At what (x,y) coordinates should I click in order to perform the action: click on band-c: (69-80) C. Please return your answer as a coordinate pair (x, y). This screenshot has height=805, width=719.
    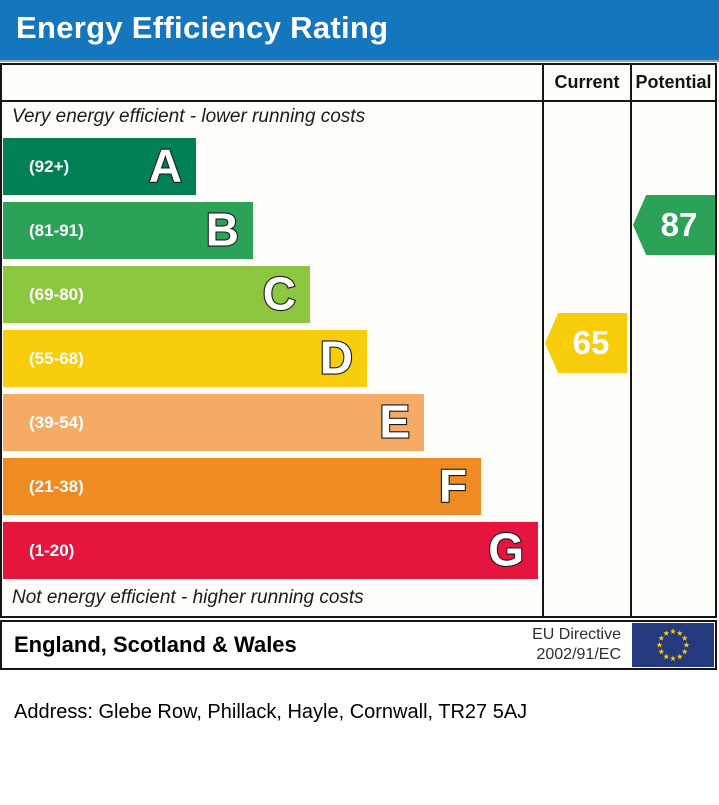
    Looking at the image, I should click on (156, 294).